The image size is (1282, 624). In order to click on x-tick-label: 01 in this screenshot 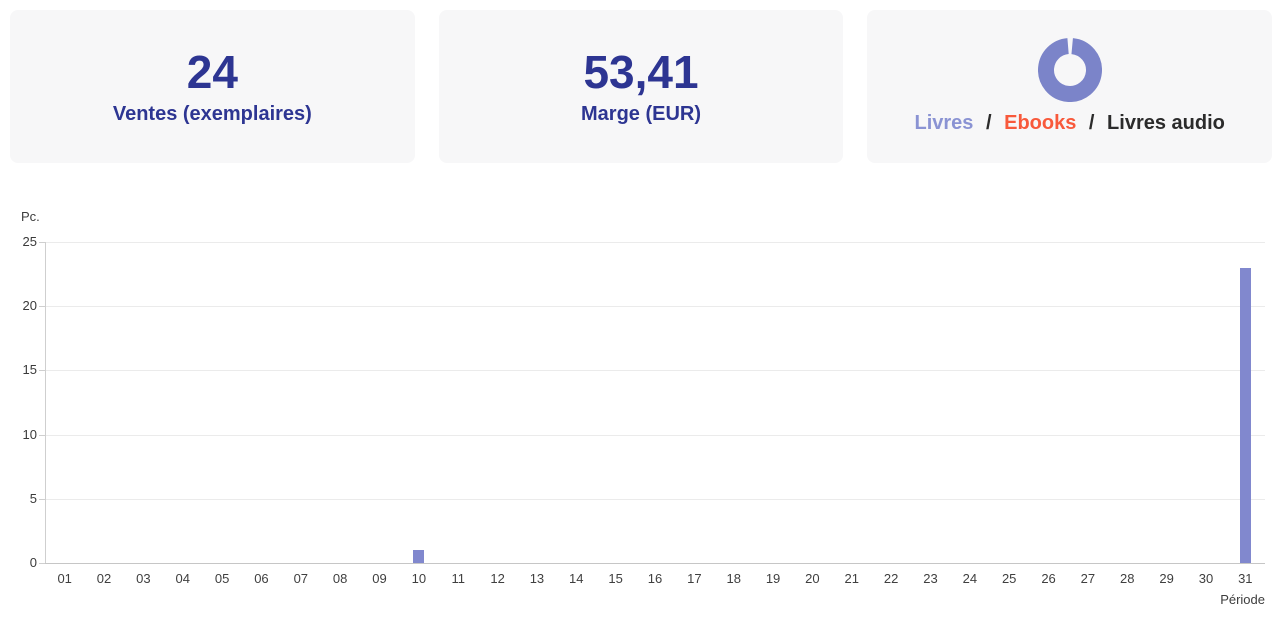, I will do `click(64, 578)`.